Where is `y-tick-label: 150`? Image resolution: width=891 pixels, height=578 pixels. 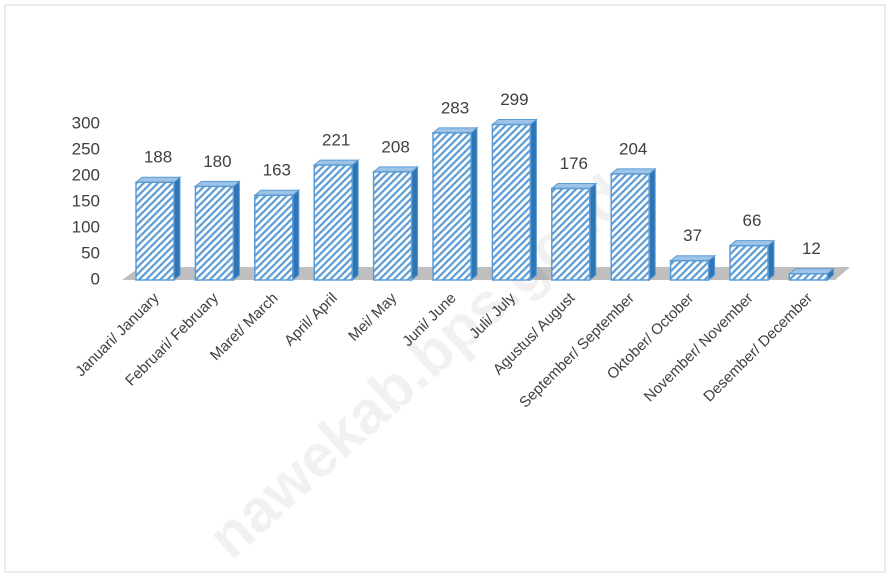
y-tick-label: 150 is located at coordinates (86, 200).